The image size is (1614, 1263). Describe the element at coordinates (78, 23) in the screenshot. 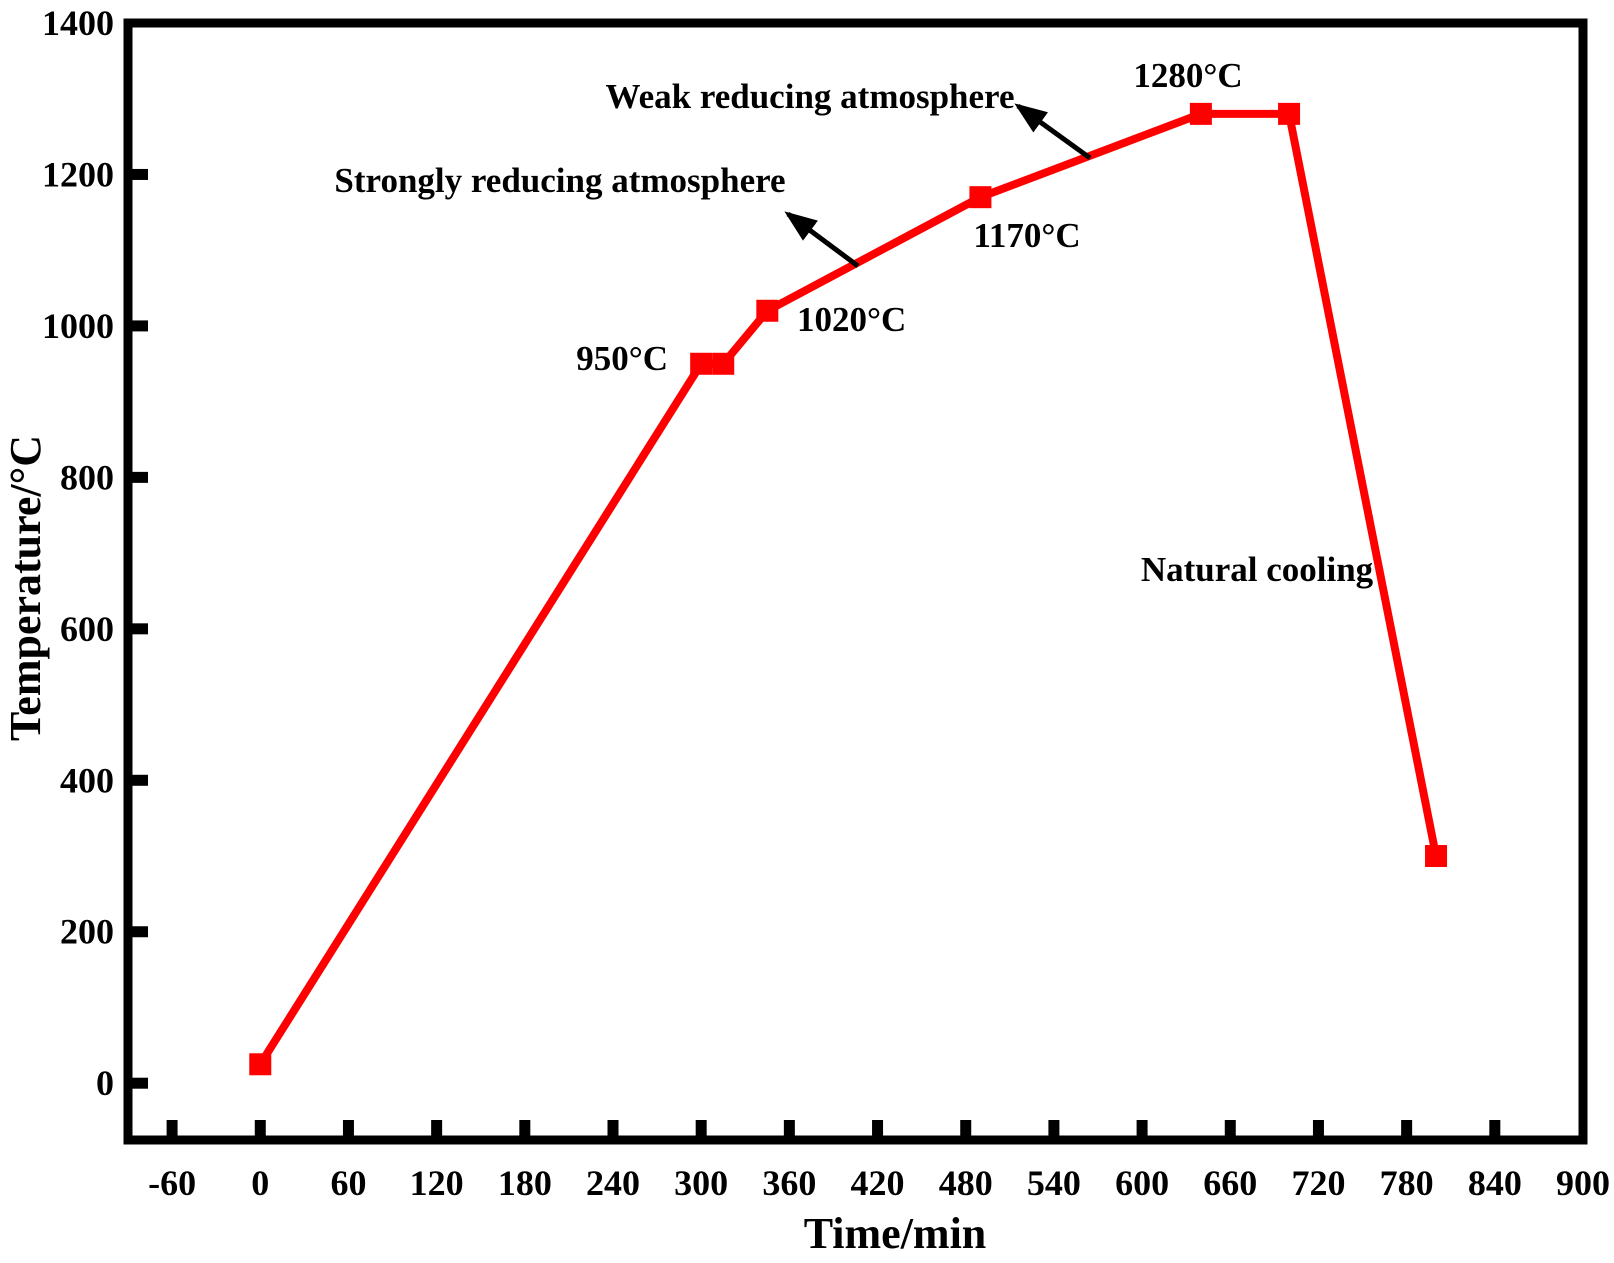

I see `y-tick-label: 1400` at that location.